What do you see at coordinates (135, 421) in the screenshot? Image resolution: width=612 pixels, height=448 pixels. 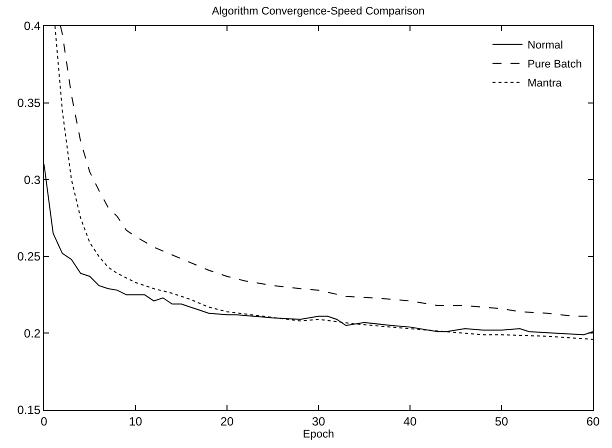 I see `x-tick-label: 10` at bounding box center [135, 421].